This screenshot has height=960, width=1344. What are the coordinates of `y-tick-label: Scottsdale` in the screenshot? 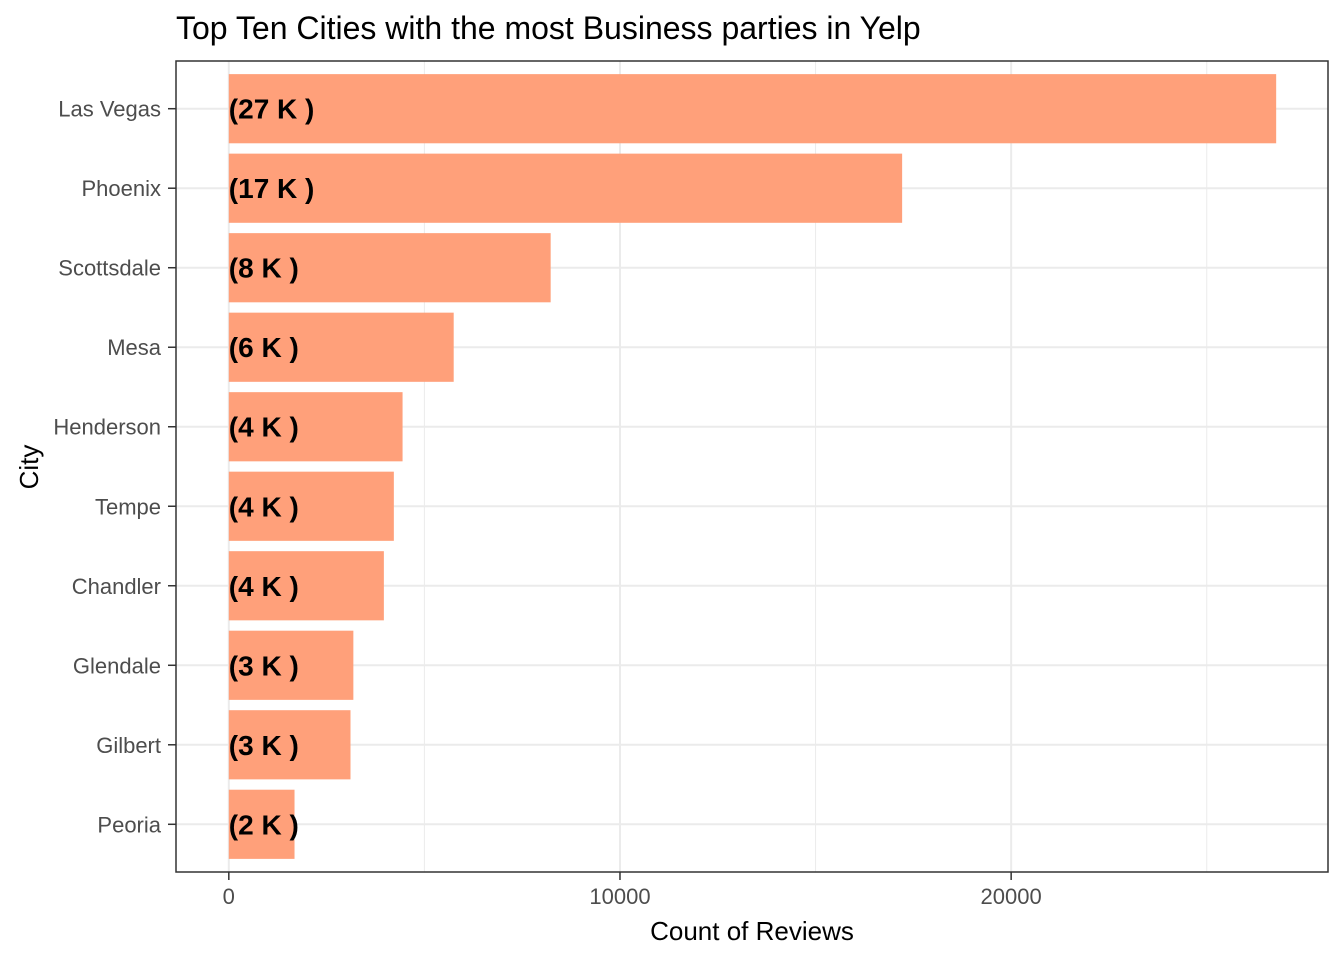 It's located at (109, 268).